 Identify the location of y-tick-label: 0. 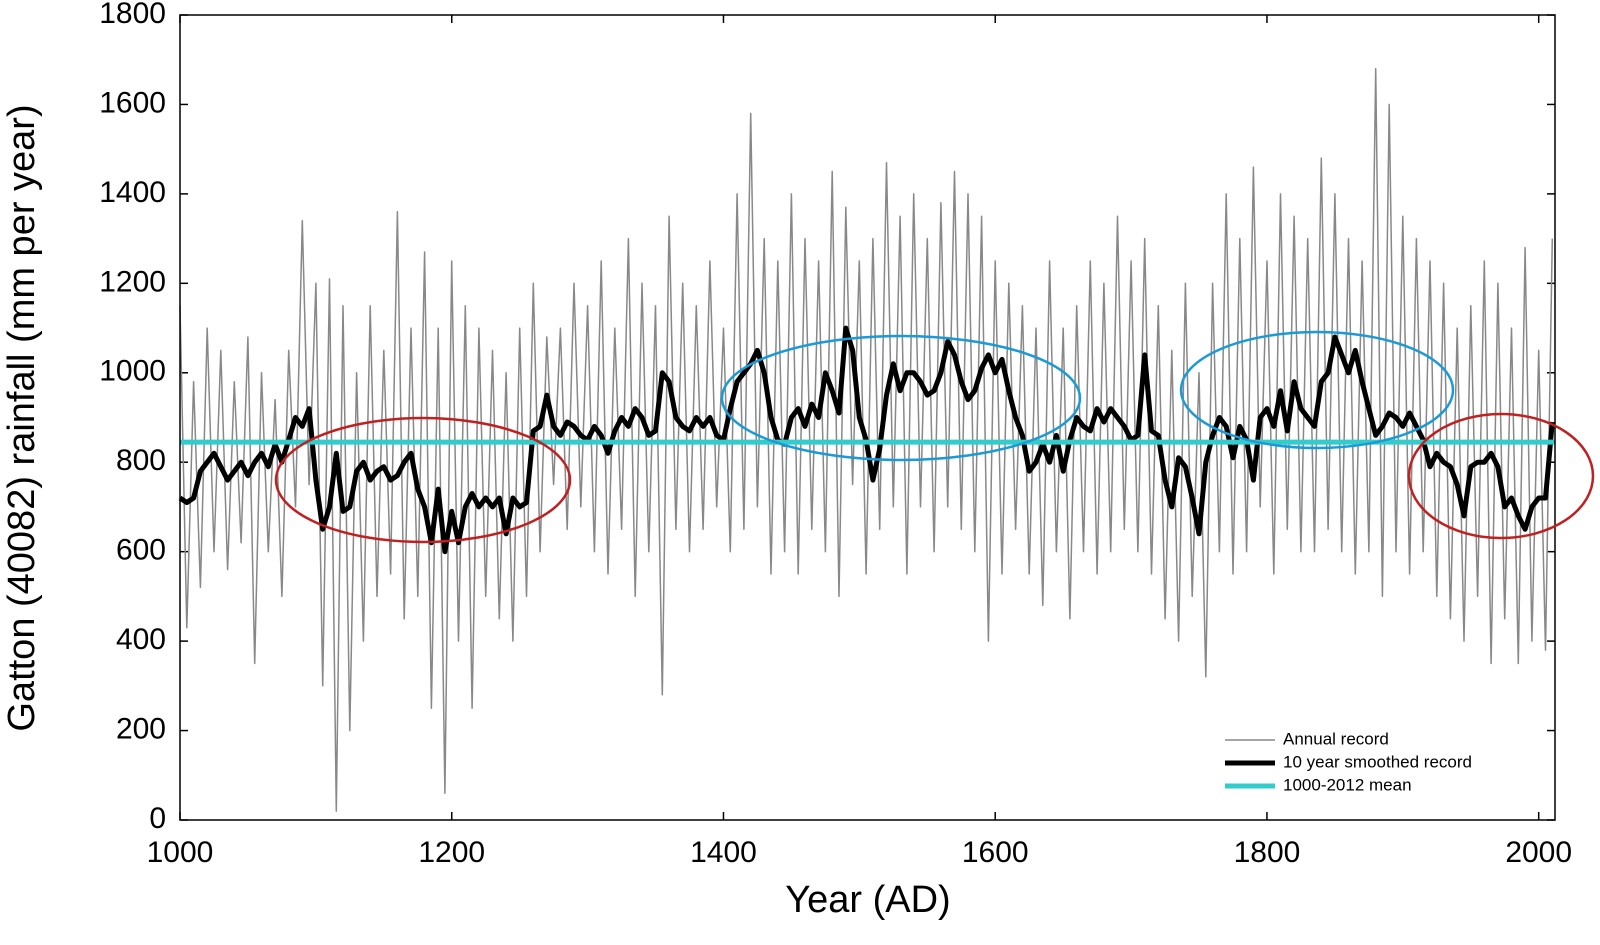
(157, 818).